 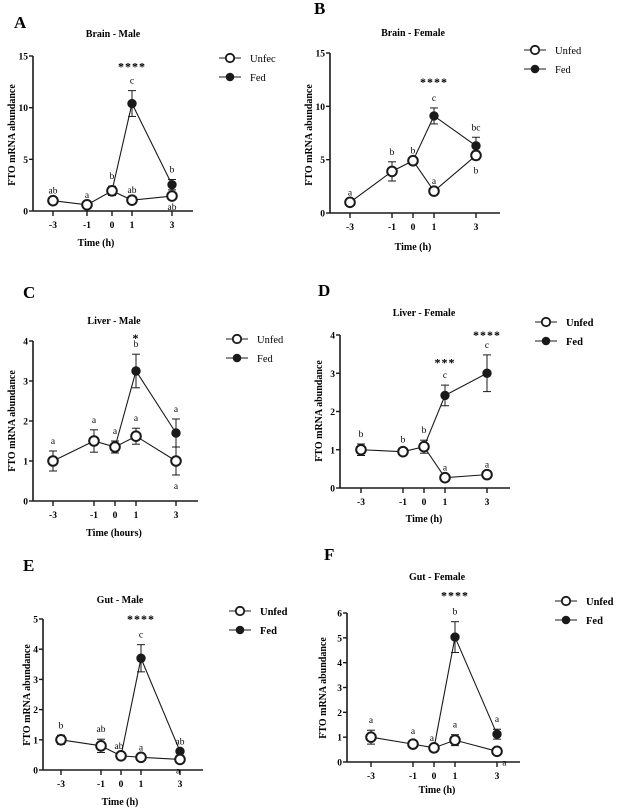 What do you see at coordinates (321, 108) in the screenshot?
I see `y-tick-label: 10` at bounding box center [321, 108].